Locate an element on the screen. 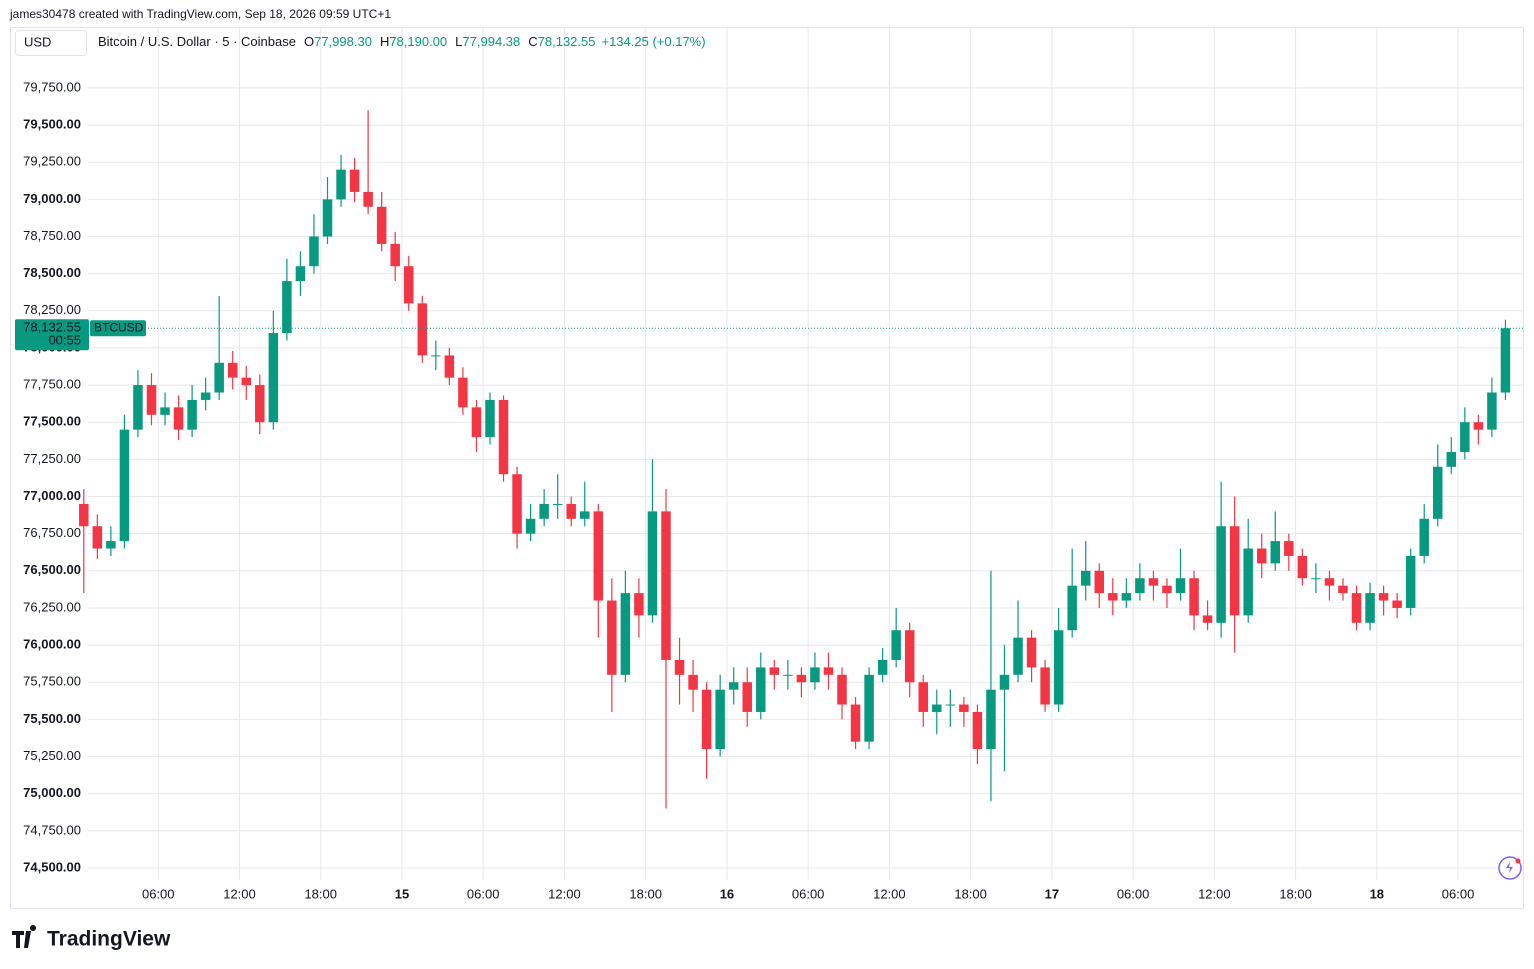 The image size is (1534, 969). y-tick-label: 78,500.00 is located at coordinates (52, 272).